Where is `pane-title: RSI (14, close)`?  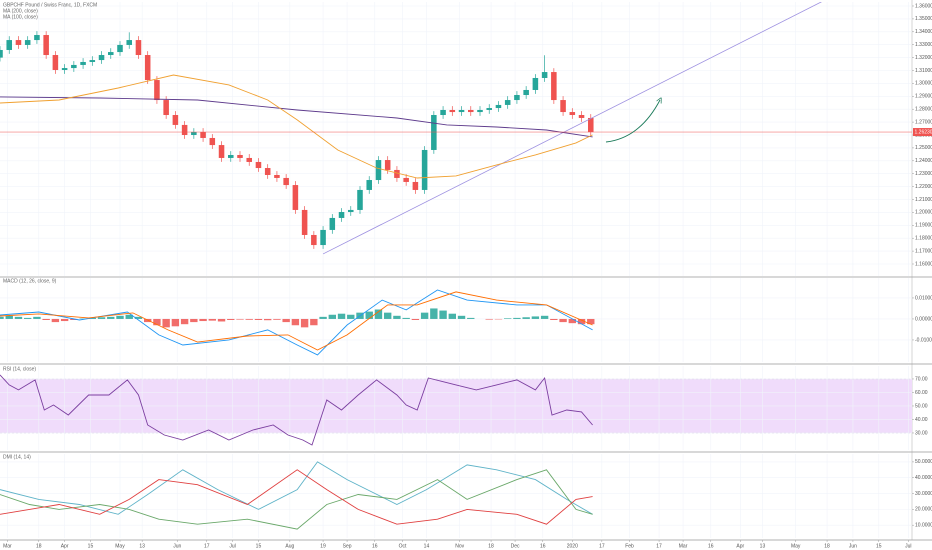
pane-title: RSI (14, close) is located at coordinates (19, 369).